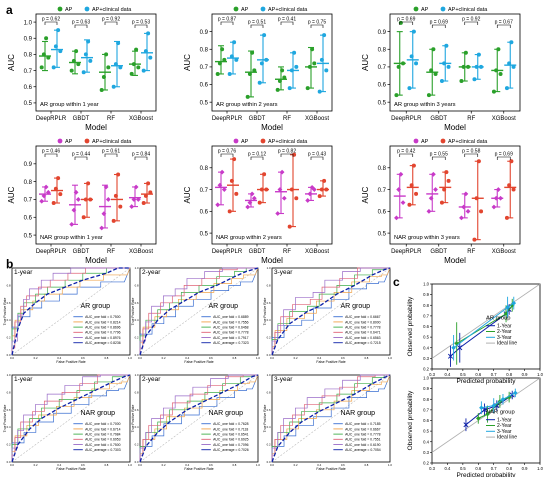  Describe the element at coordinates (362, 338) in the screenshot. I see `roc-legend-label: AUC_one fold = 0.6563` at that location.